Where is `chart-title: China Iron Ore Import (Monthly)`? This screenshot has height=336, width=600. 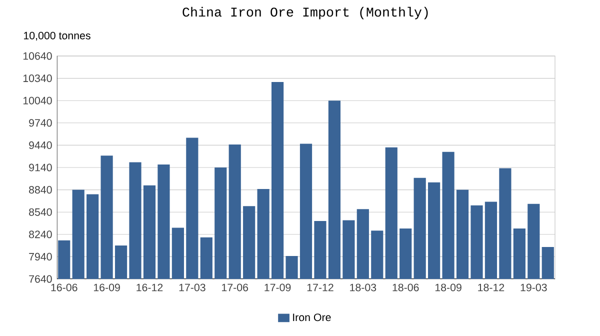 chart-title: China Iron Ore Import (Monthly) is located at coordinates (305, 13).